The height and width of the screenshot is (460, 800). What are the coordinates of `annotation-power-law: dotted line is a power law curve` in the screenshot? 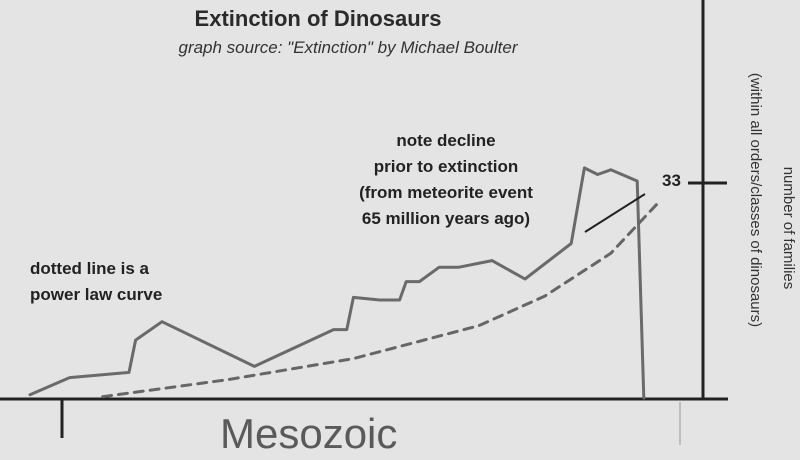 It's located at (125, 282).